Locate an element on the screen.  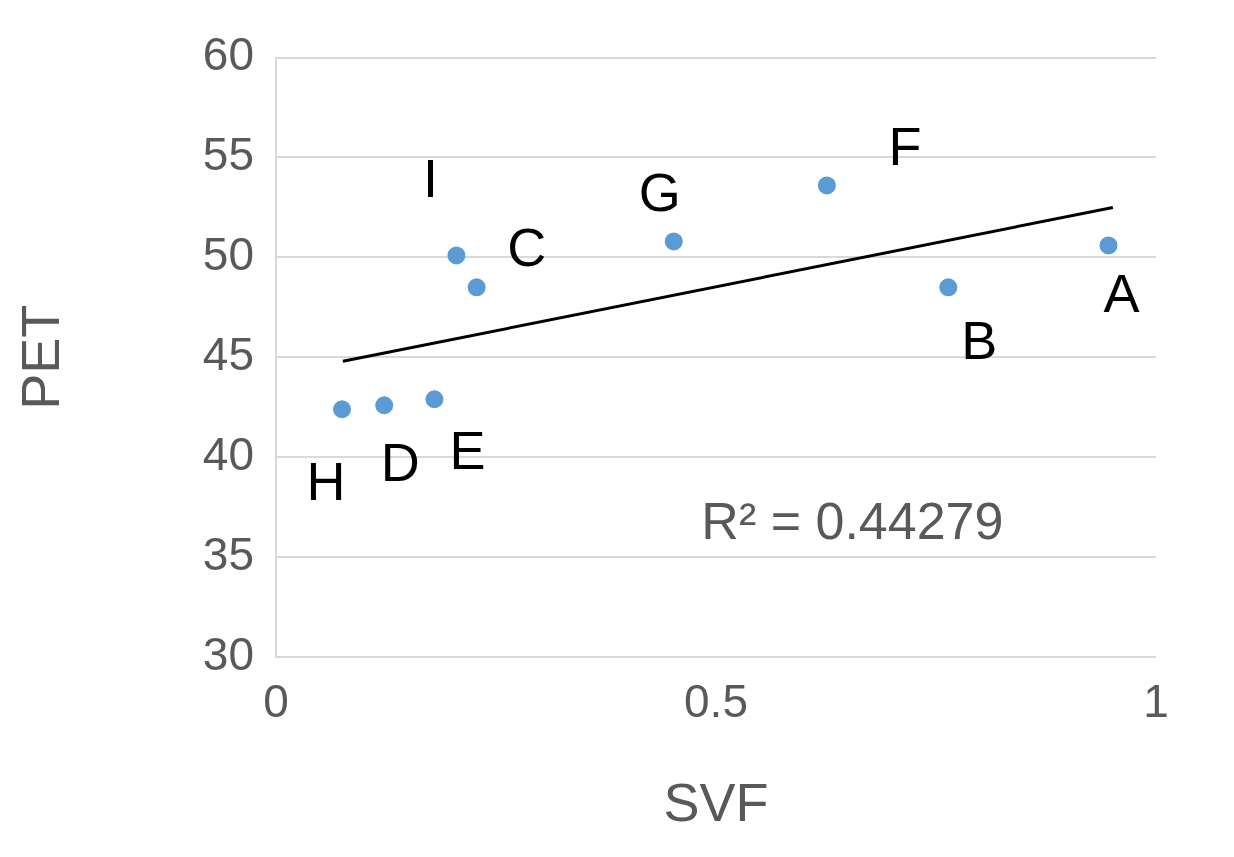
annotation: A is located at coordinates (1121, 293).